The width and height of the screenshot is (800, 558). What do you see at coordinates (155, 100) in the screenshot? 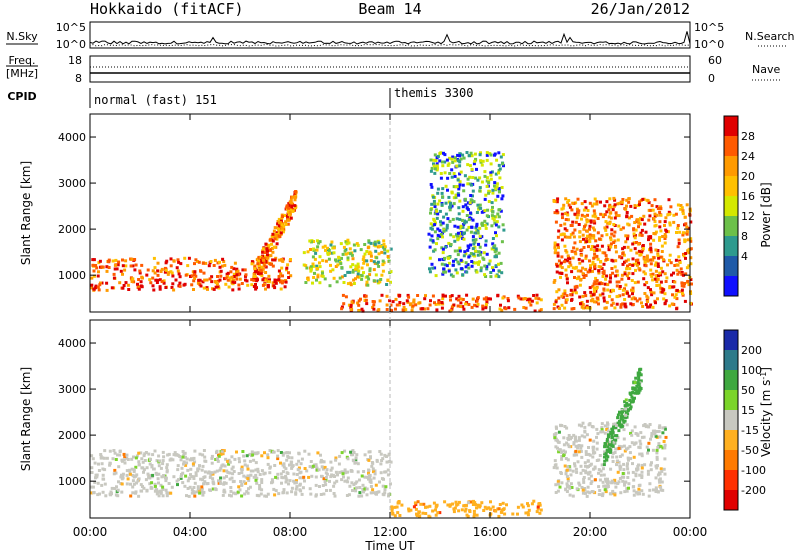
I see `cpid-segment-1: normal (fast) 151` at bounding box center [155, 100].